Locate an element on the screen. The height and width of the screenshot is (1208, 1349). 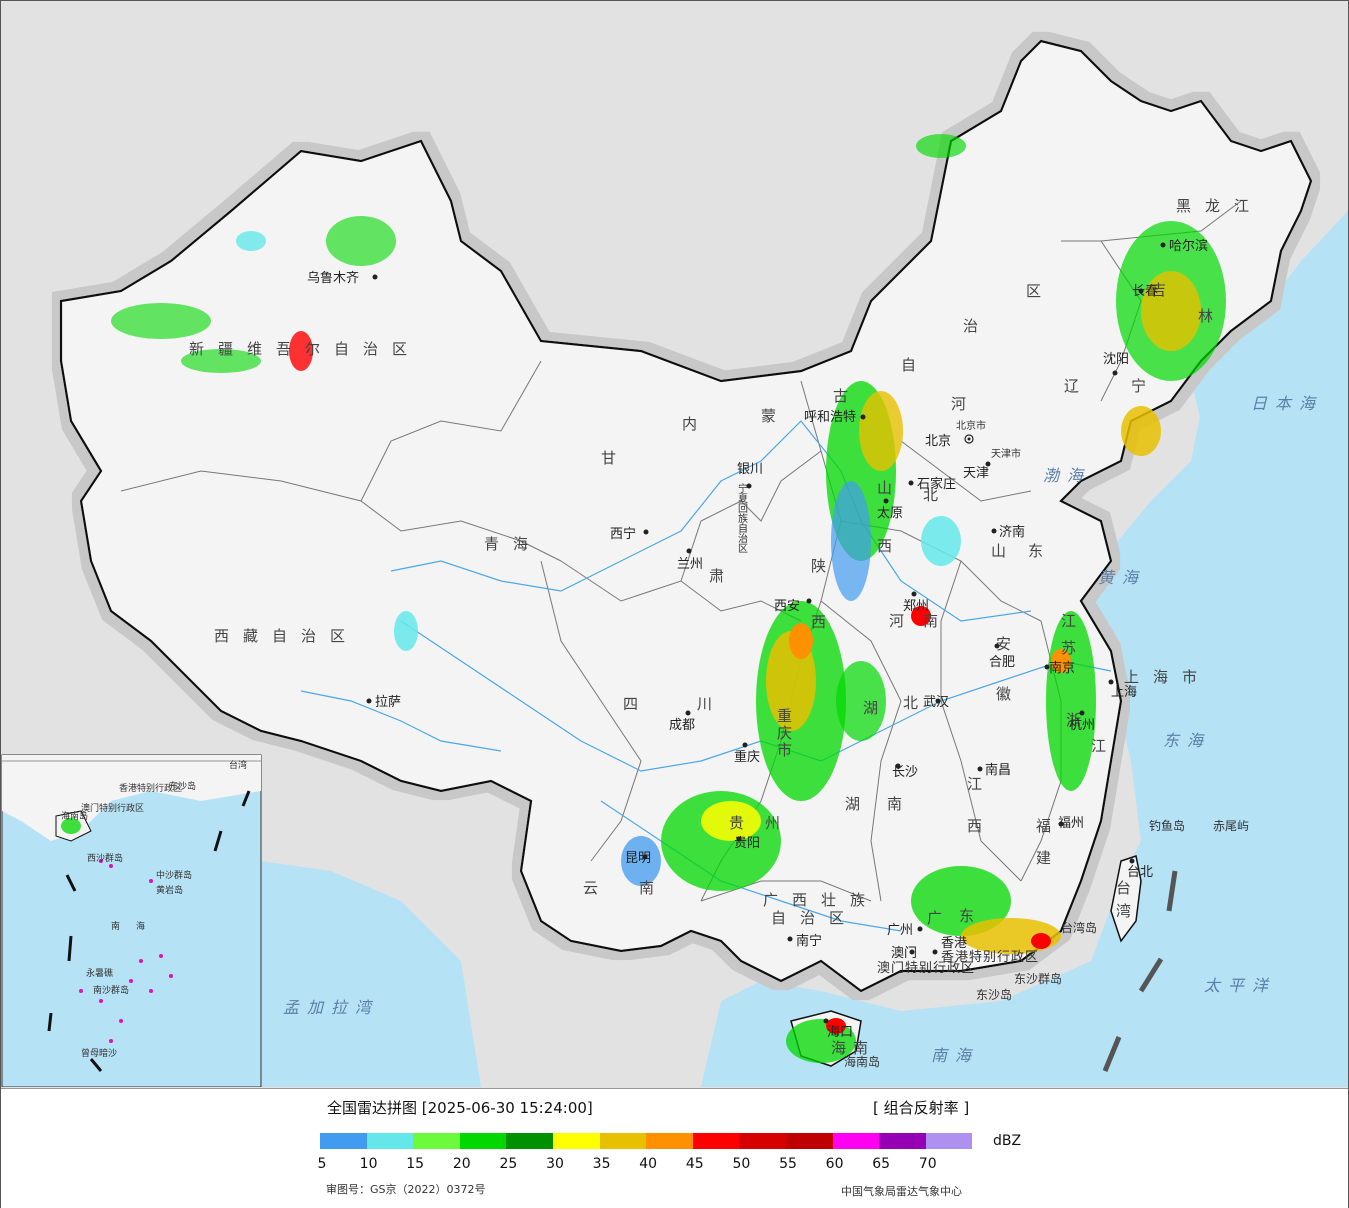
tick-label: 15 is located at coordinates (415, 1164).